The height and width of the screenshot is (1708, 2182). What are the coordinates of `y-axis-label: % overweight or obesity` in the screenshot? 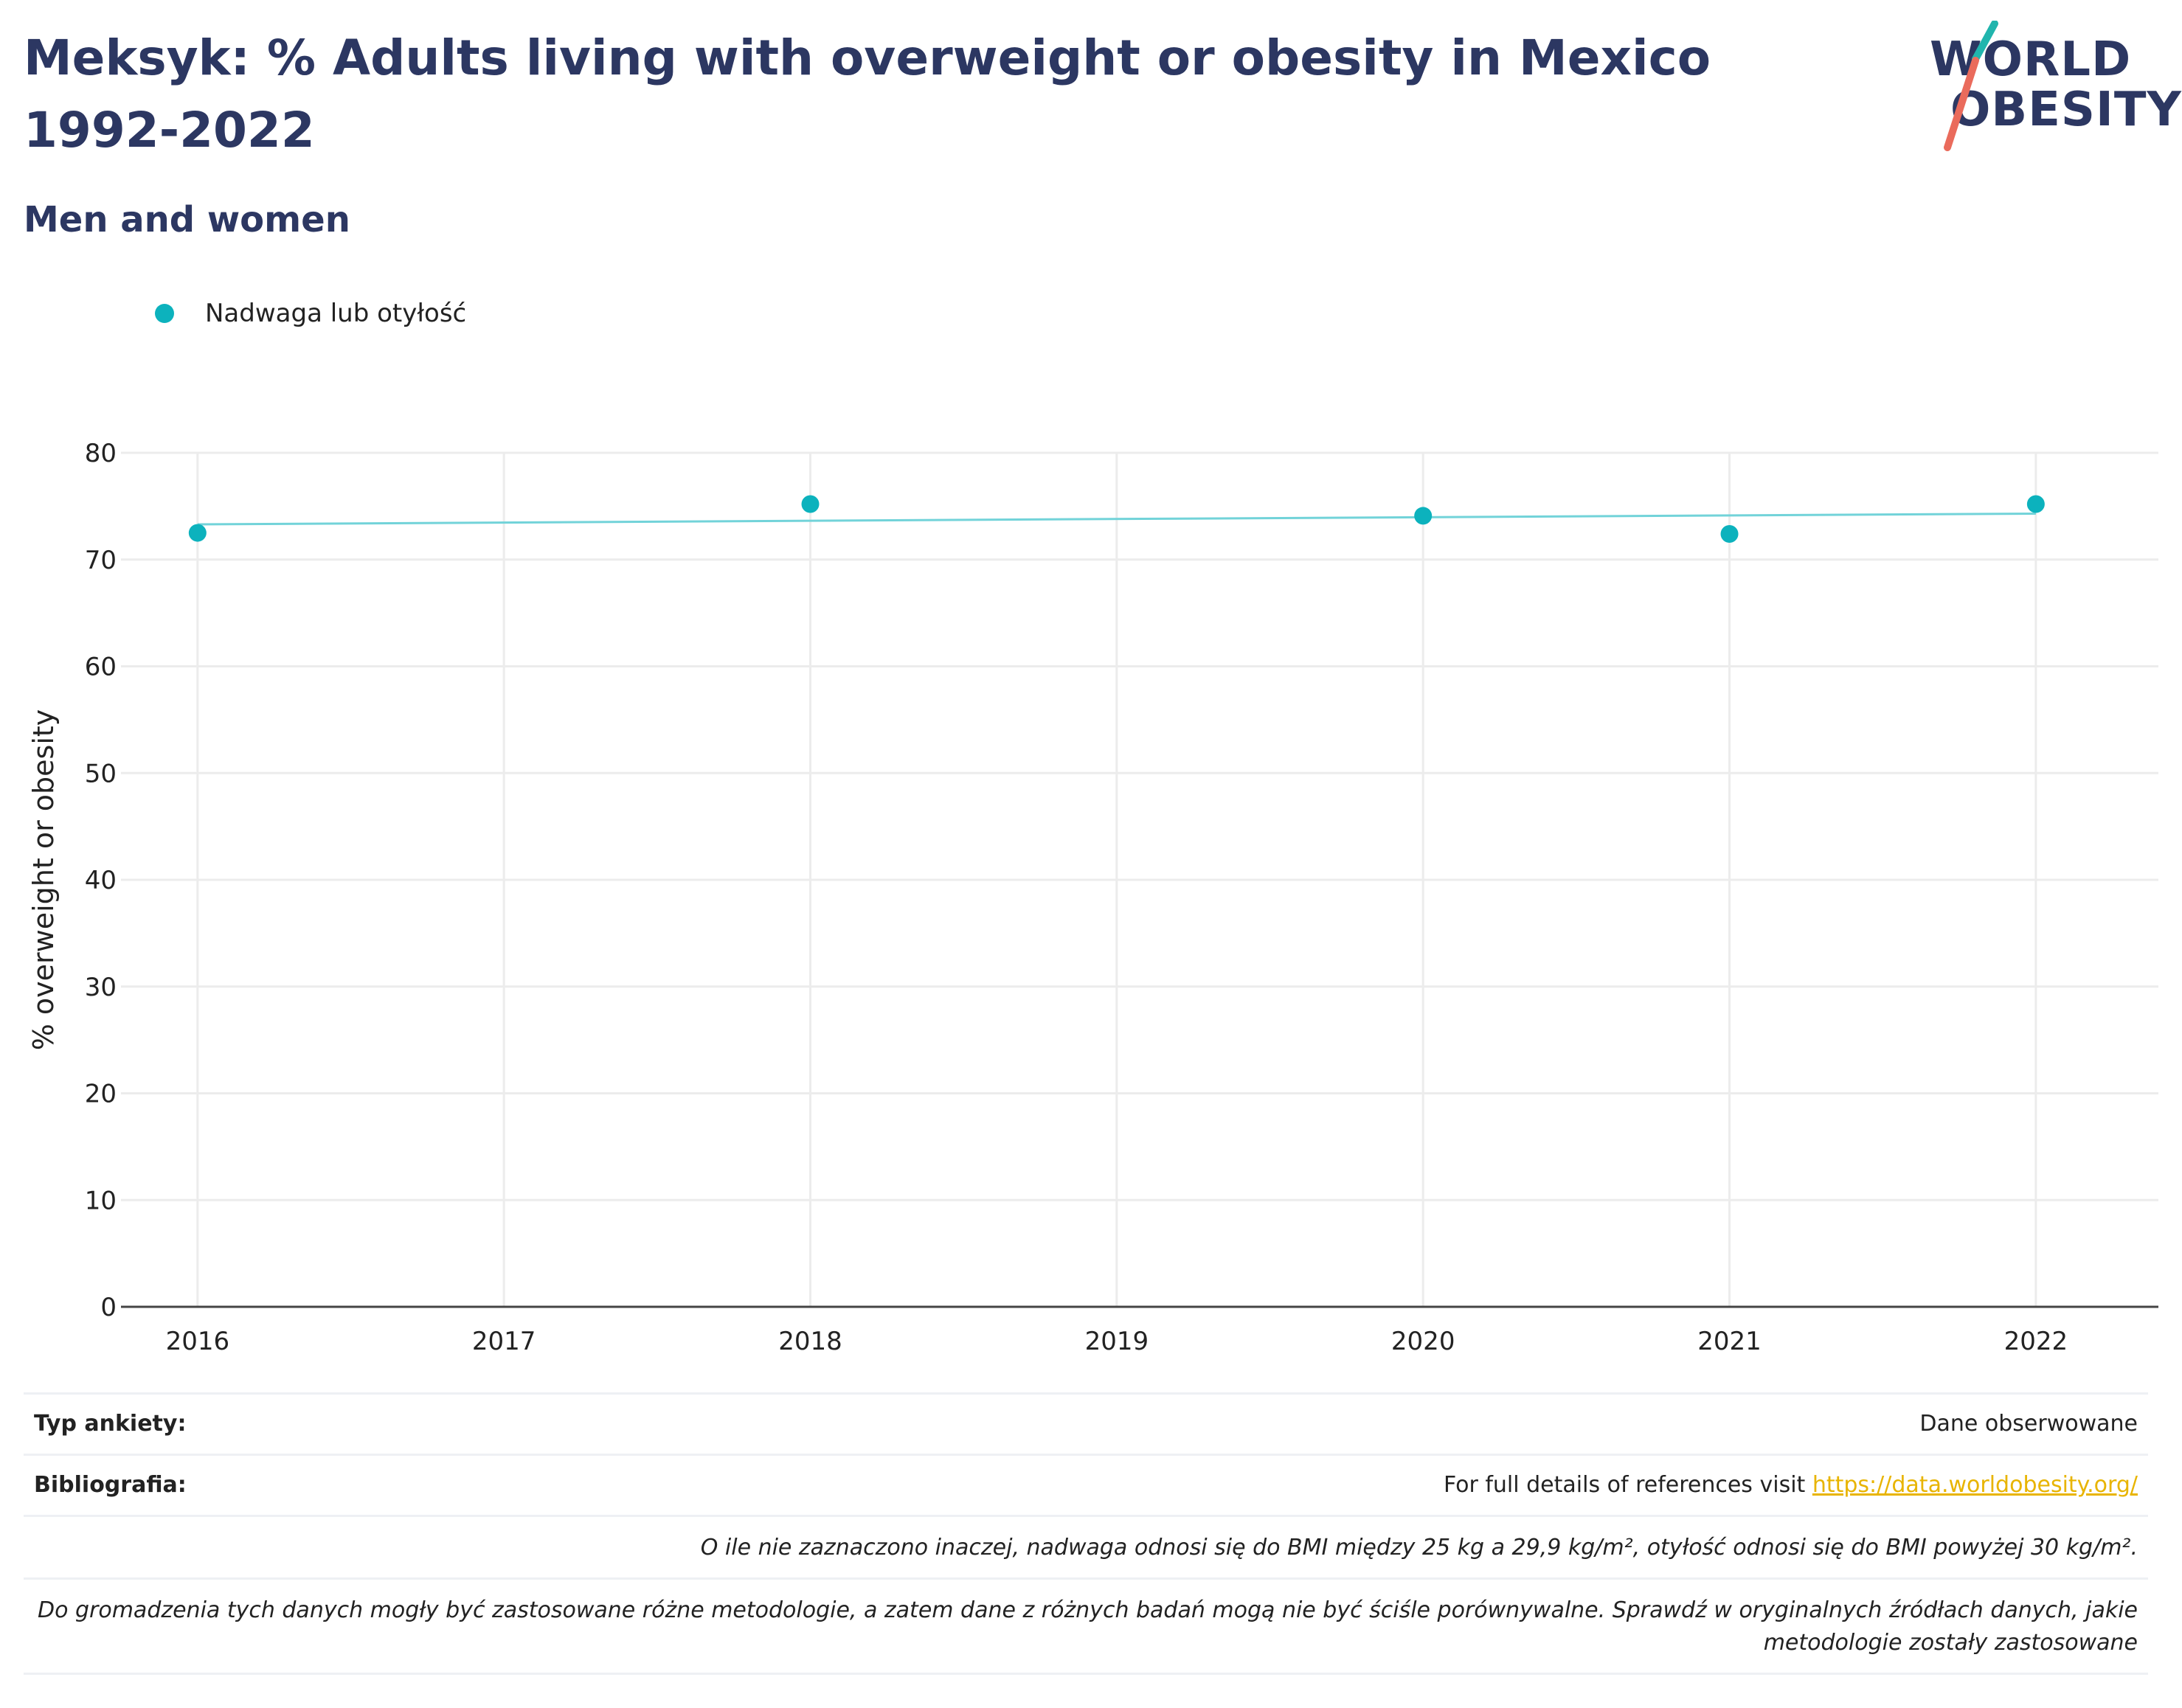 It's located at (43, 880).